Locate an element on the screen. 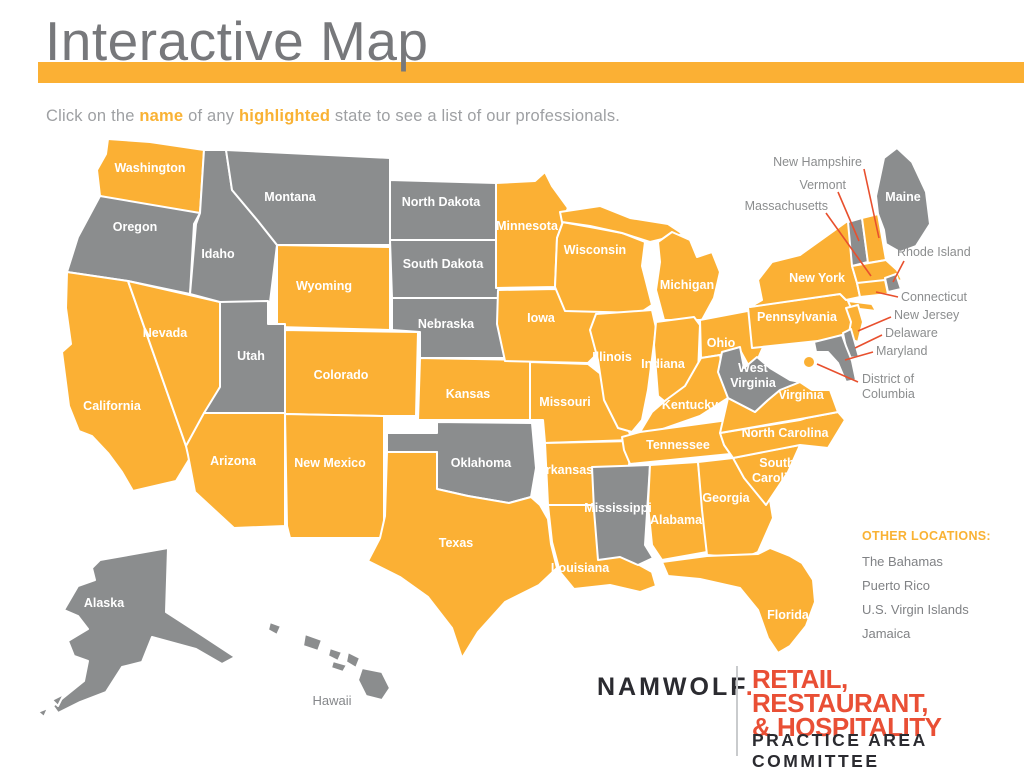 This screenshot has width=1024, height=784. state-label-IL: Illinois is located at coordinates (612, 357).